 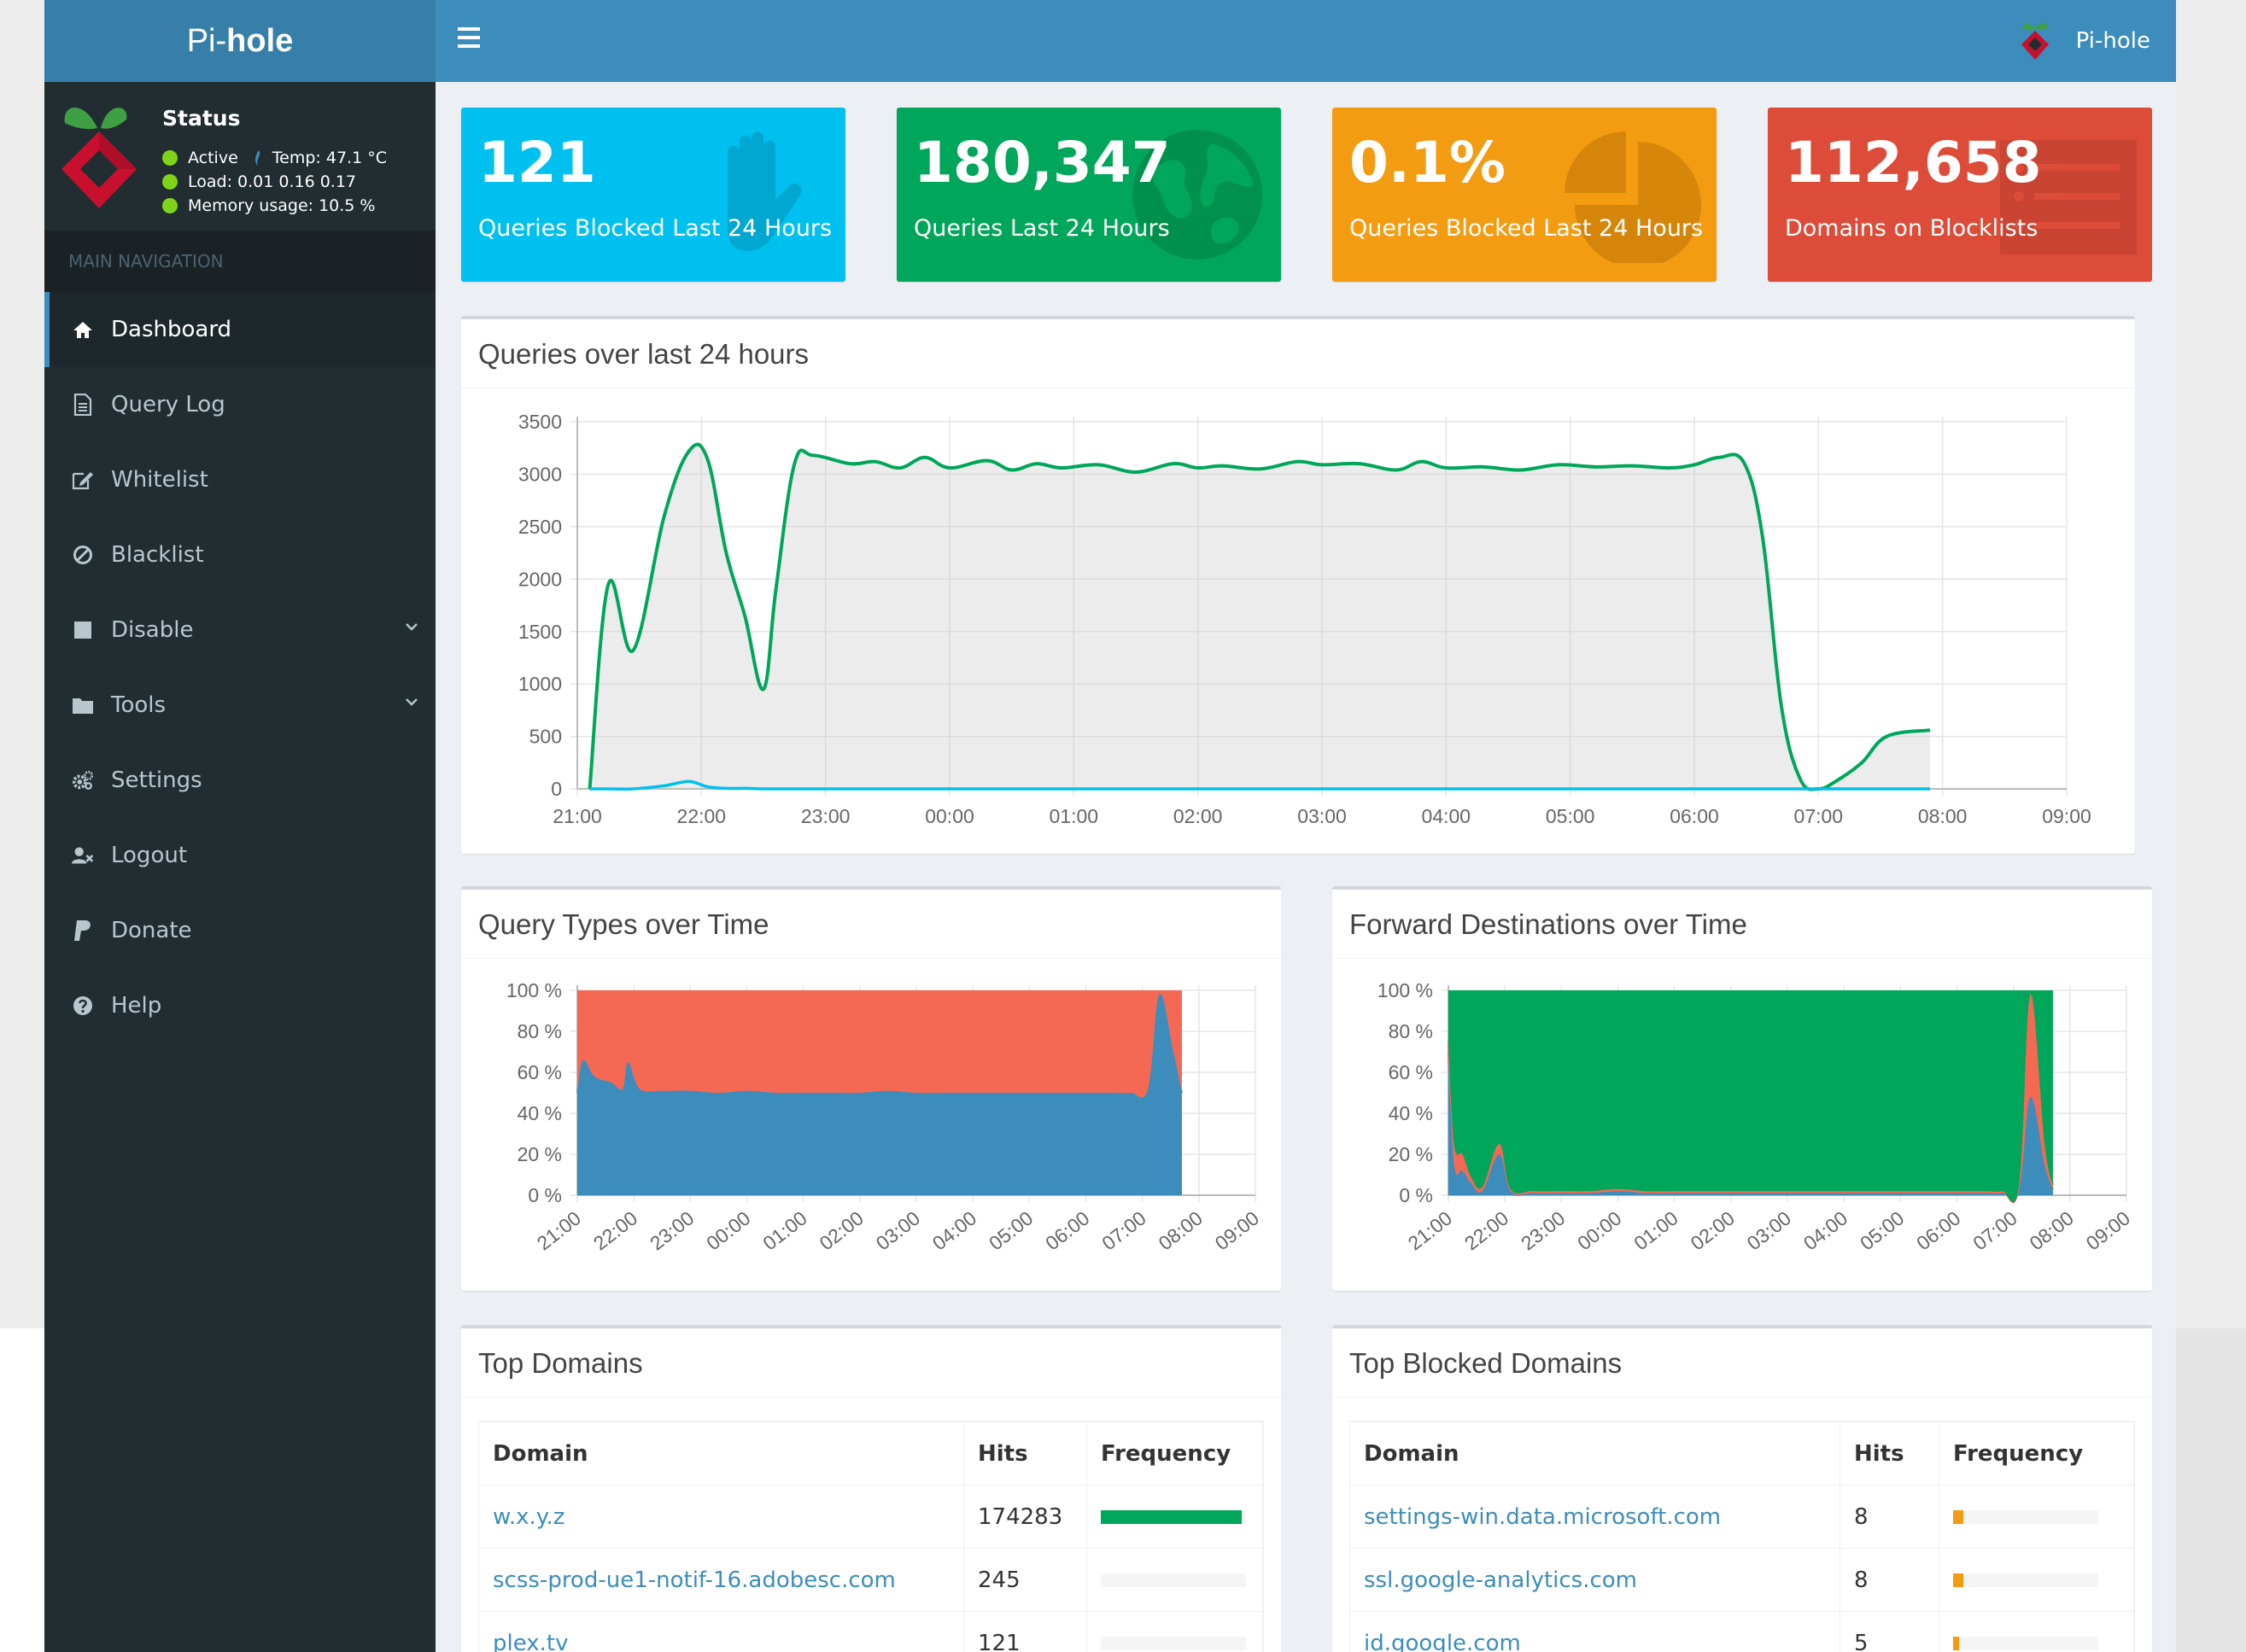 I want to click on status-load-dot-icon, so click(x=170, y=182).